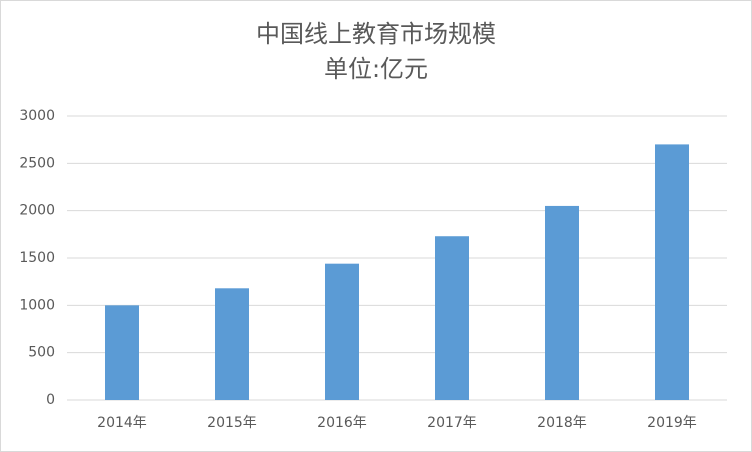  I want to click on chart-title: 中国线上教育市场规模, so click(376, 34).